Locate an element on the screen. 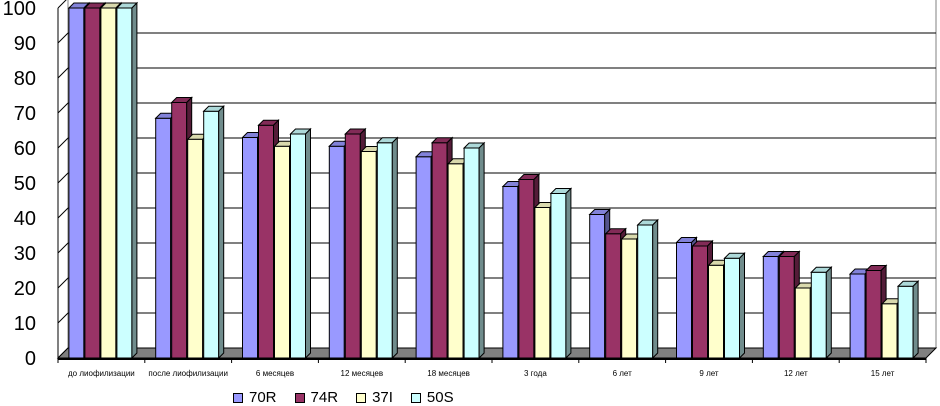  x-tick-label: 6 лет is located at coordinates (623, 373).